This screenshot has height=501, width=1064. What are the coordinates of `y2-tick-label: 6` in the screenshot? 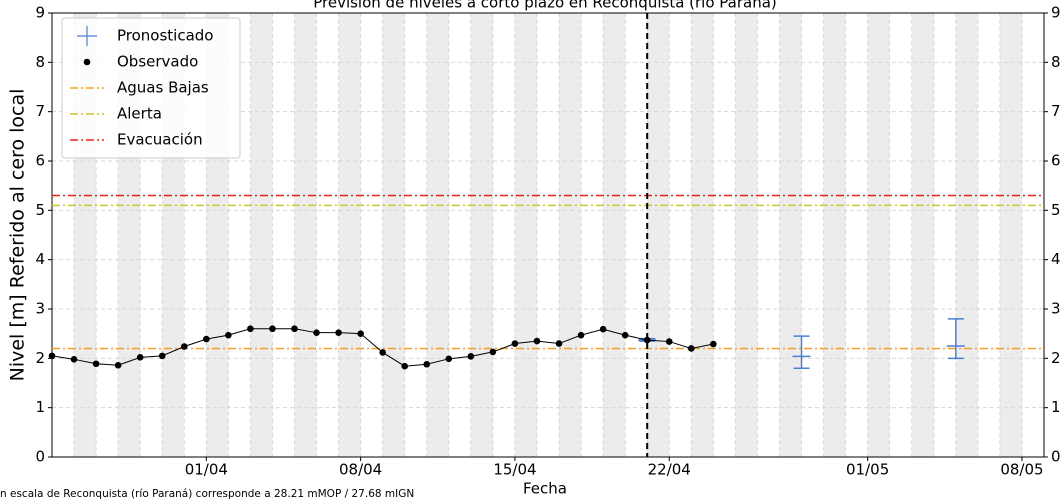 It's located at (1056, 161).